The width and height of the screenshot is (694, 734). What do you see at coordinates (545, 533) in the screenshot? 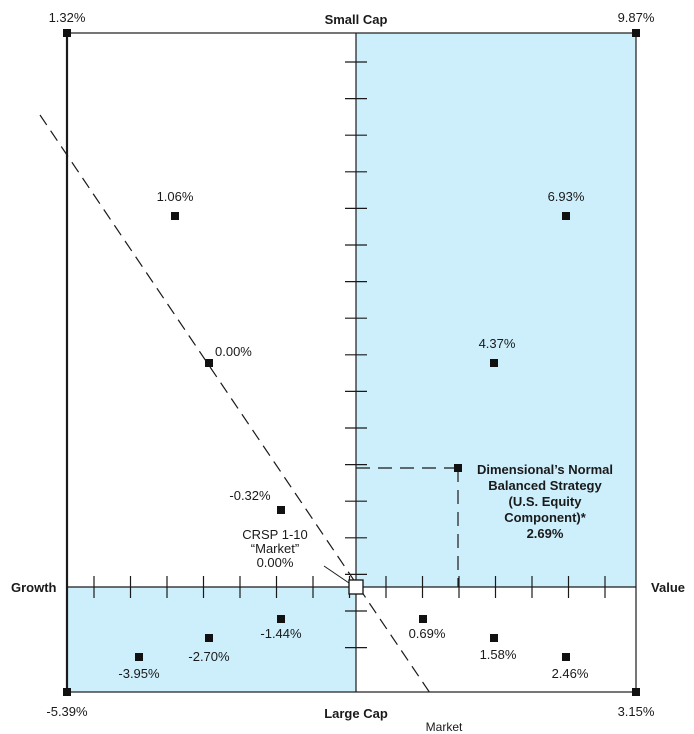
I see `strategy-label-value: 2.69%` at bounding box center [545, 533].